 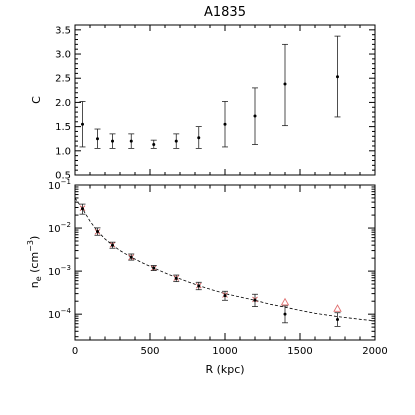 I want to click on tick-exponent: −4, so click(x=66, y=311).